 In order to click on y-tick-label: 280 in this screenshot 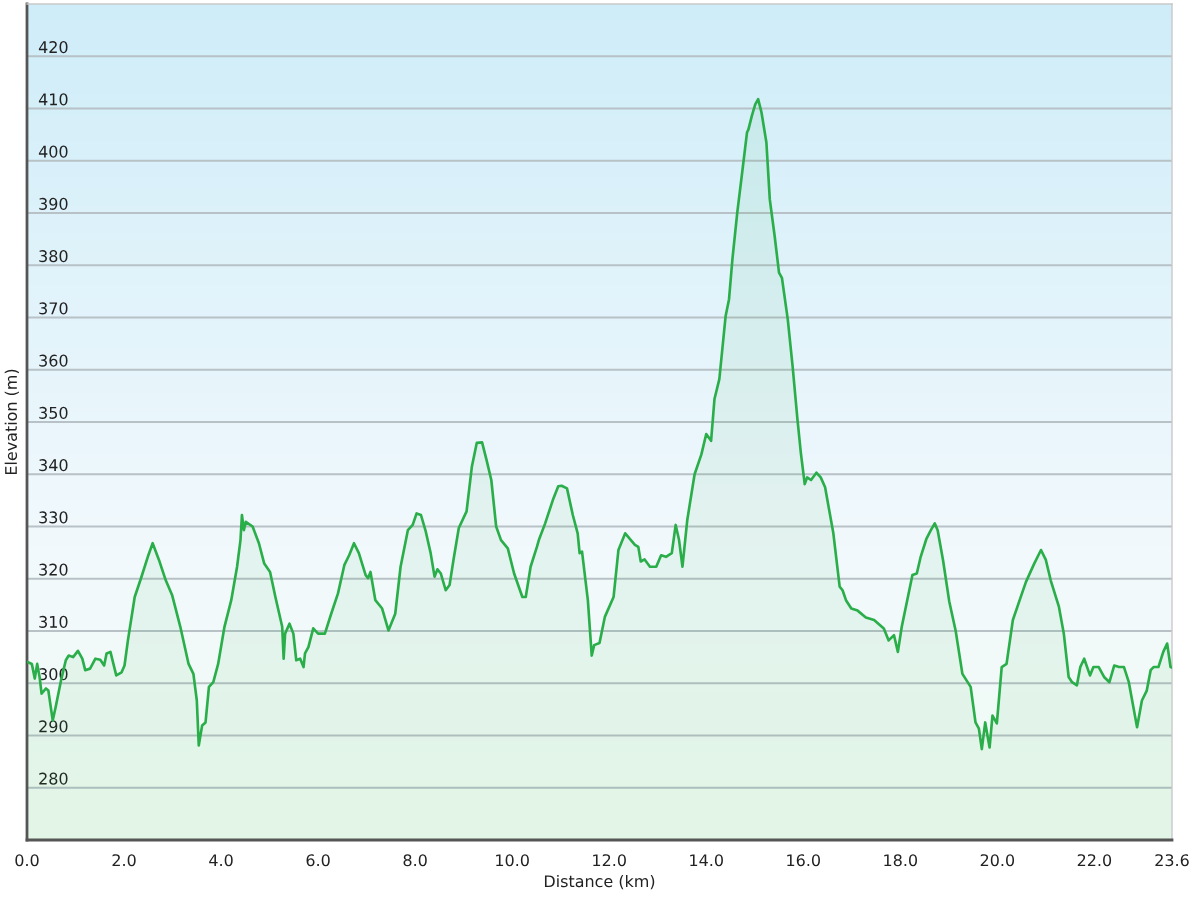, I will do `click(53, 778)`.